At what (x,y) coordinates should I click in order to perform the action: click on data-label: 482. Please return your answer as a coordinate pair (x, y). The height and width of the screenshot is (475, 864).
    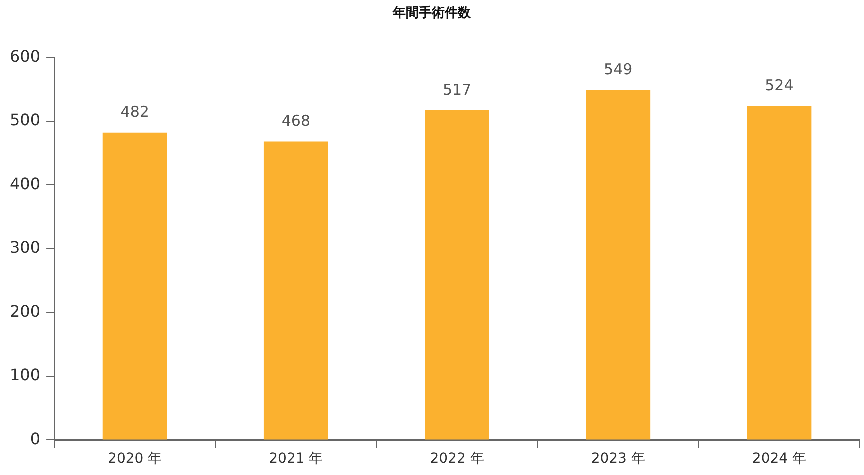
    Looking at the image, I should click on (135, 112).